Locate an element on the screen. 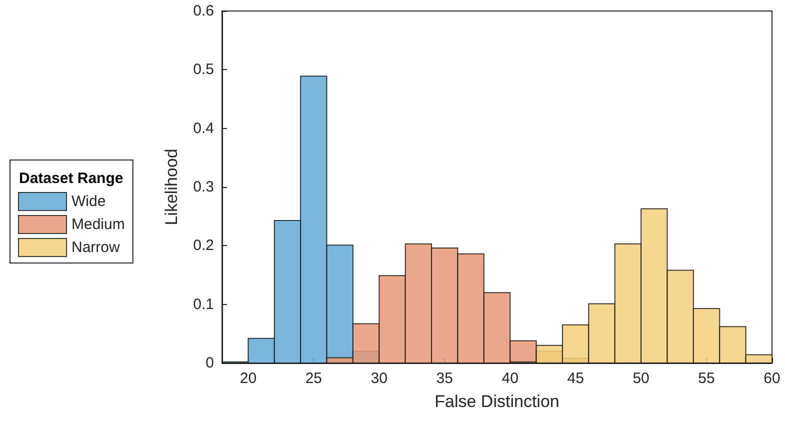 This screenshot has width=785, height=429. y-axis-title: Likelihood is located at coordinates (171, 187).